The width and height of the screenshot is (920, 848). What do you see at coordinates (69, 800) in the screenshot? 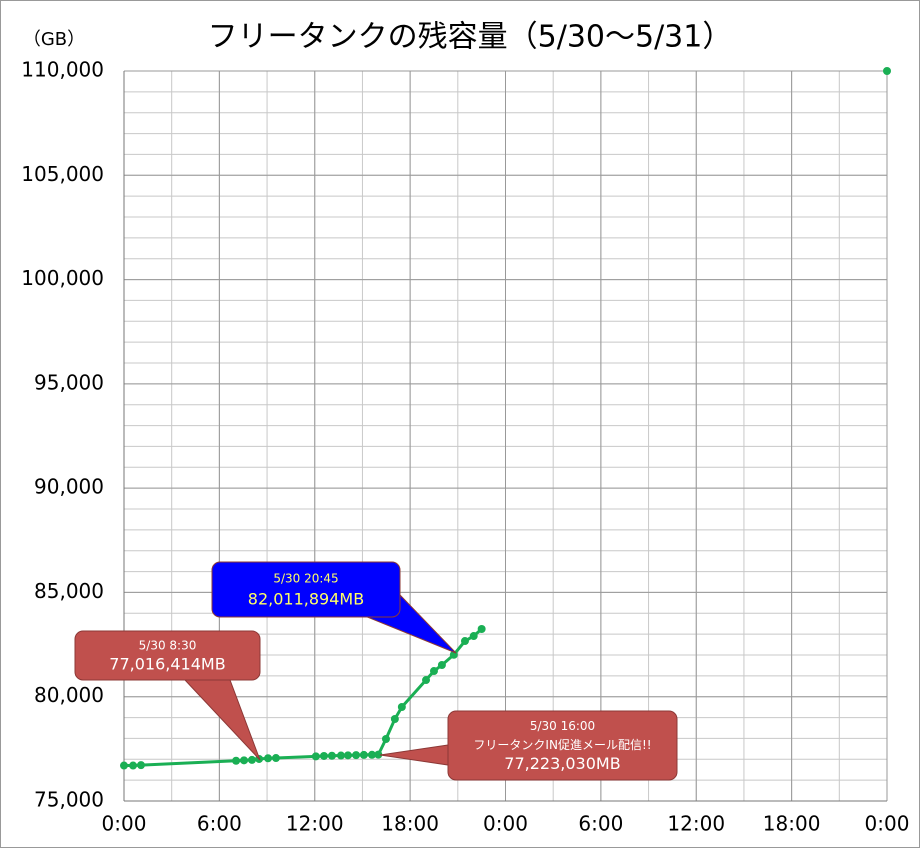
I see `y-tick-label: 75,000` at bounding box center [69, 800].